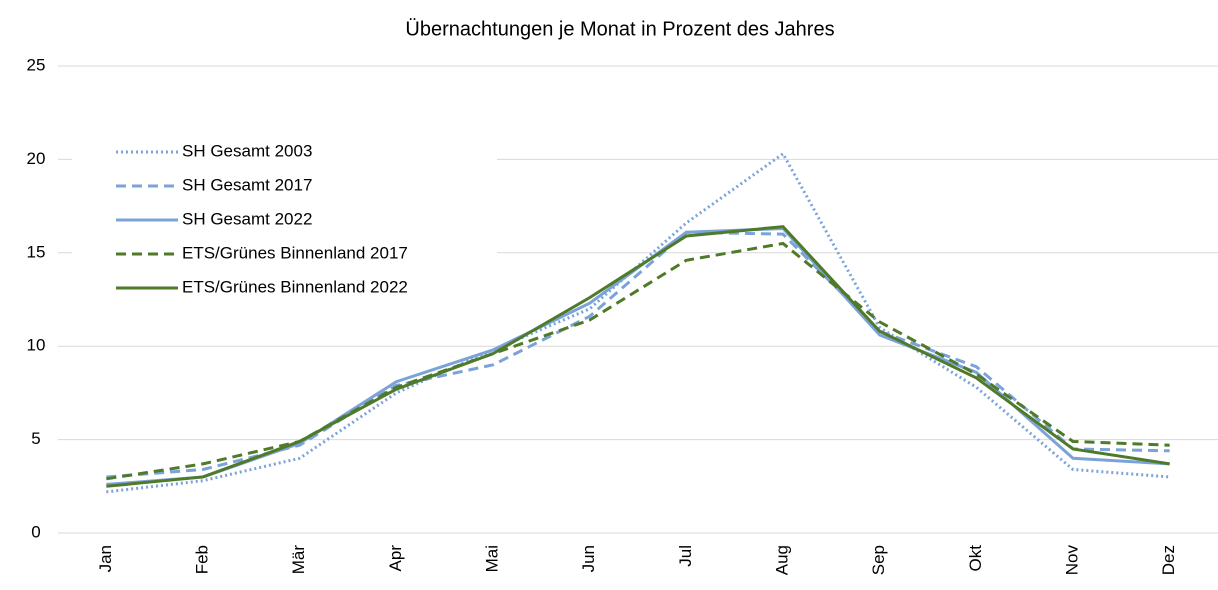  I want to click on y-tick-label: 0, so click(35, 531).